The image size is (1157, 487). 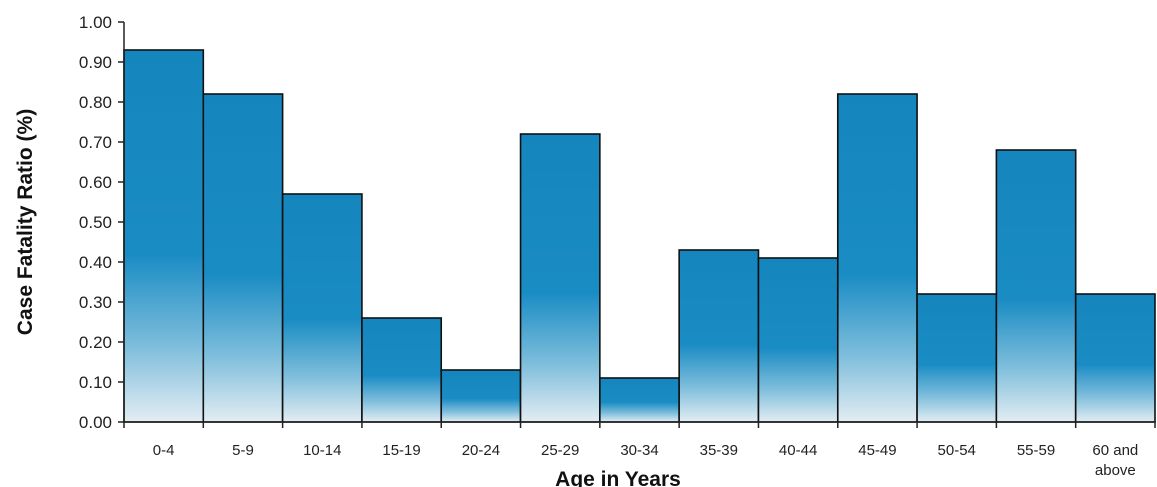 What do you see at coordinates (95, 262) in the screenshot?
I see `y-tick-label: 0.40` at bounding box center [95, 262].